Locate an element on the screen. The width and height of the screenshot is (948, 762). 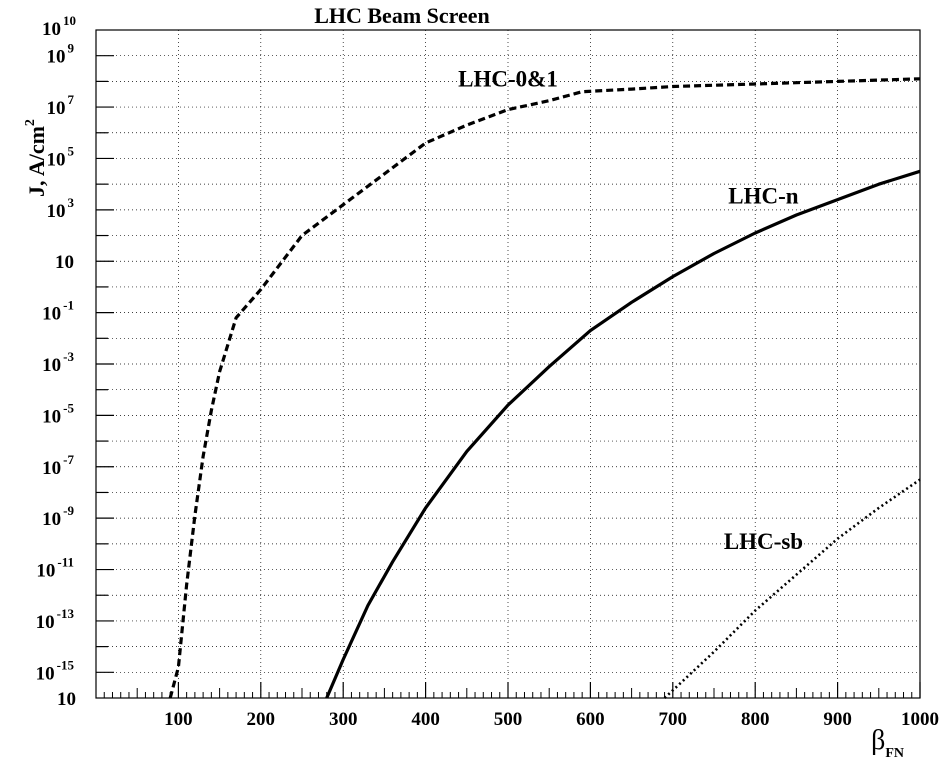
y-tick-label-top: 10 10 is located at coordinates (59, 26).